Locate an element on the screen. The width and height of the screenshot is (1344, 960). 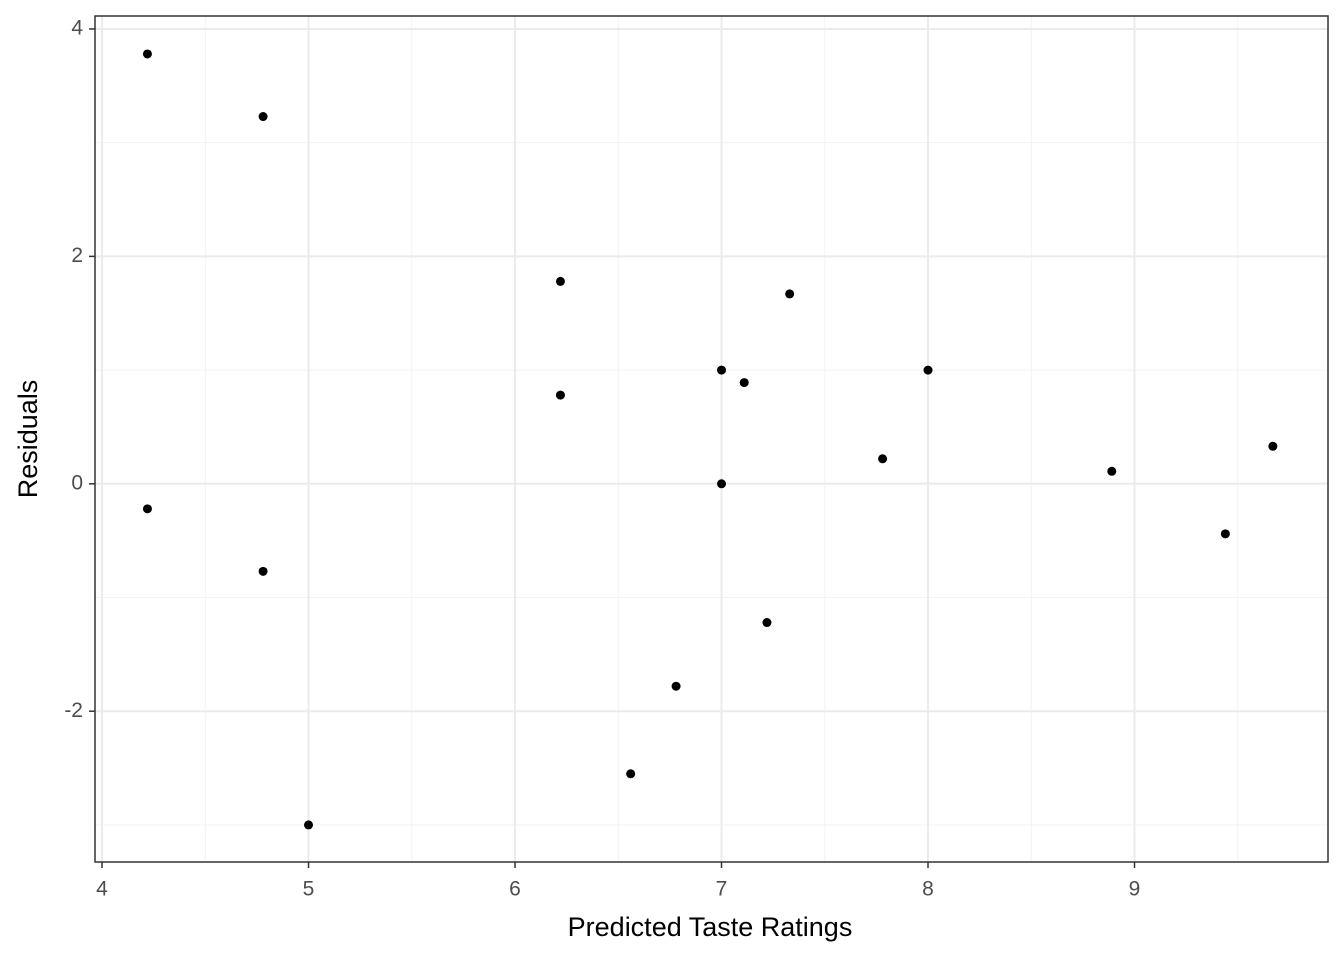
y-tick-label: 0 is located at coordinates (77, 482).